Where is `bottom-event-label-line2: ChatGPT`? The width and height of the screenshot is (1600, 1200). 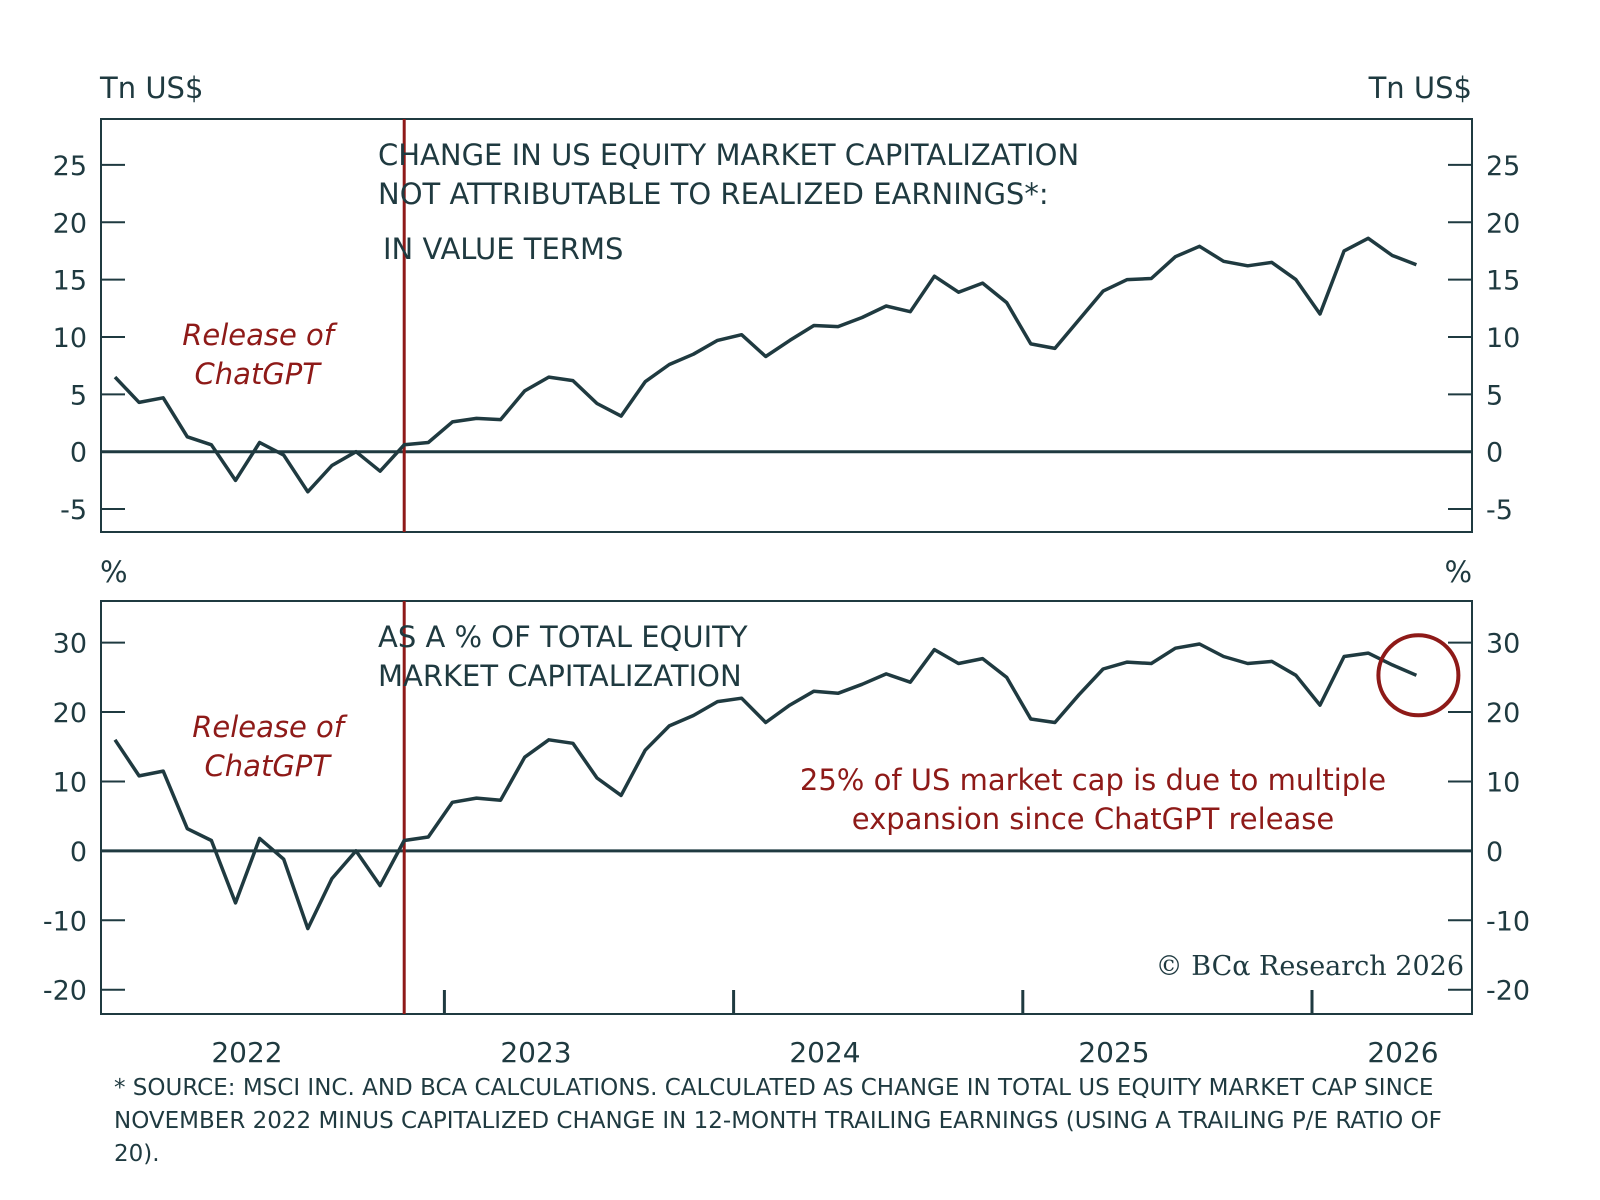 bottom-event-label-line2: ChatGPT is located at coordinates (269, 766).